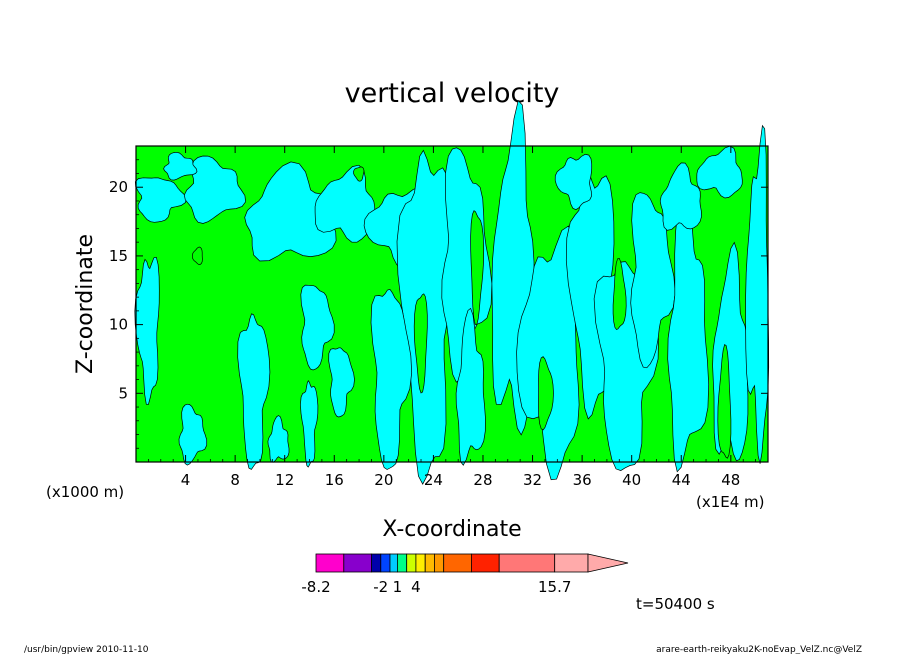 The image size is (904, 654). What do you see at coordinates (118, 187) in the screenshot?
I see `y-tick-label: 20` at bounding box center [118, 187].